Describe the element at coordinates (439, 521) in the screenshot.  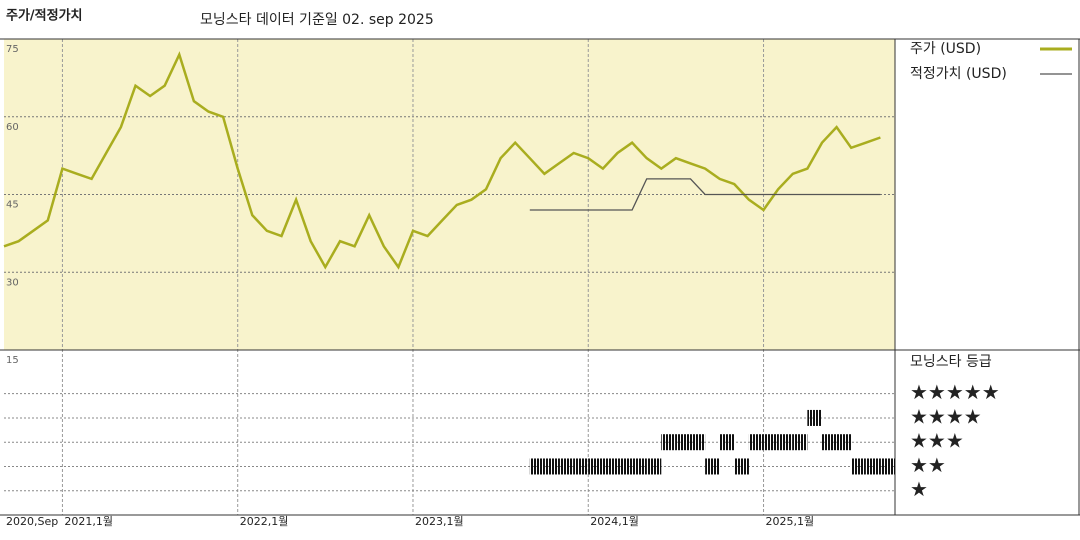
I see `x-tick-label: 2023,1월` at that location.